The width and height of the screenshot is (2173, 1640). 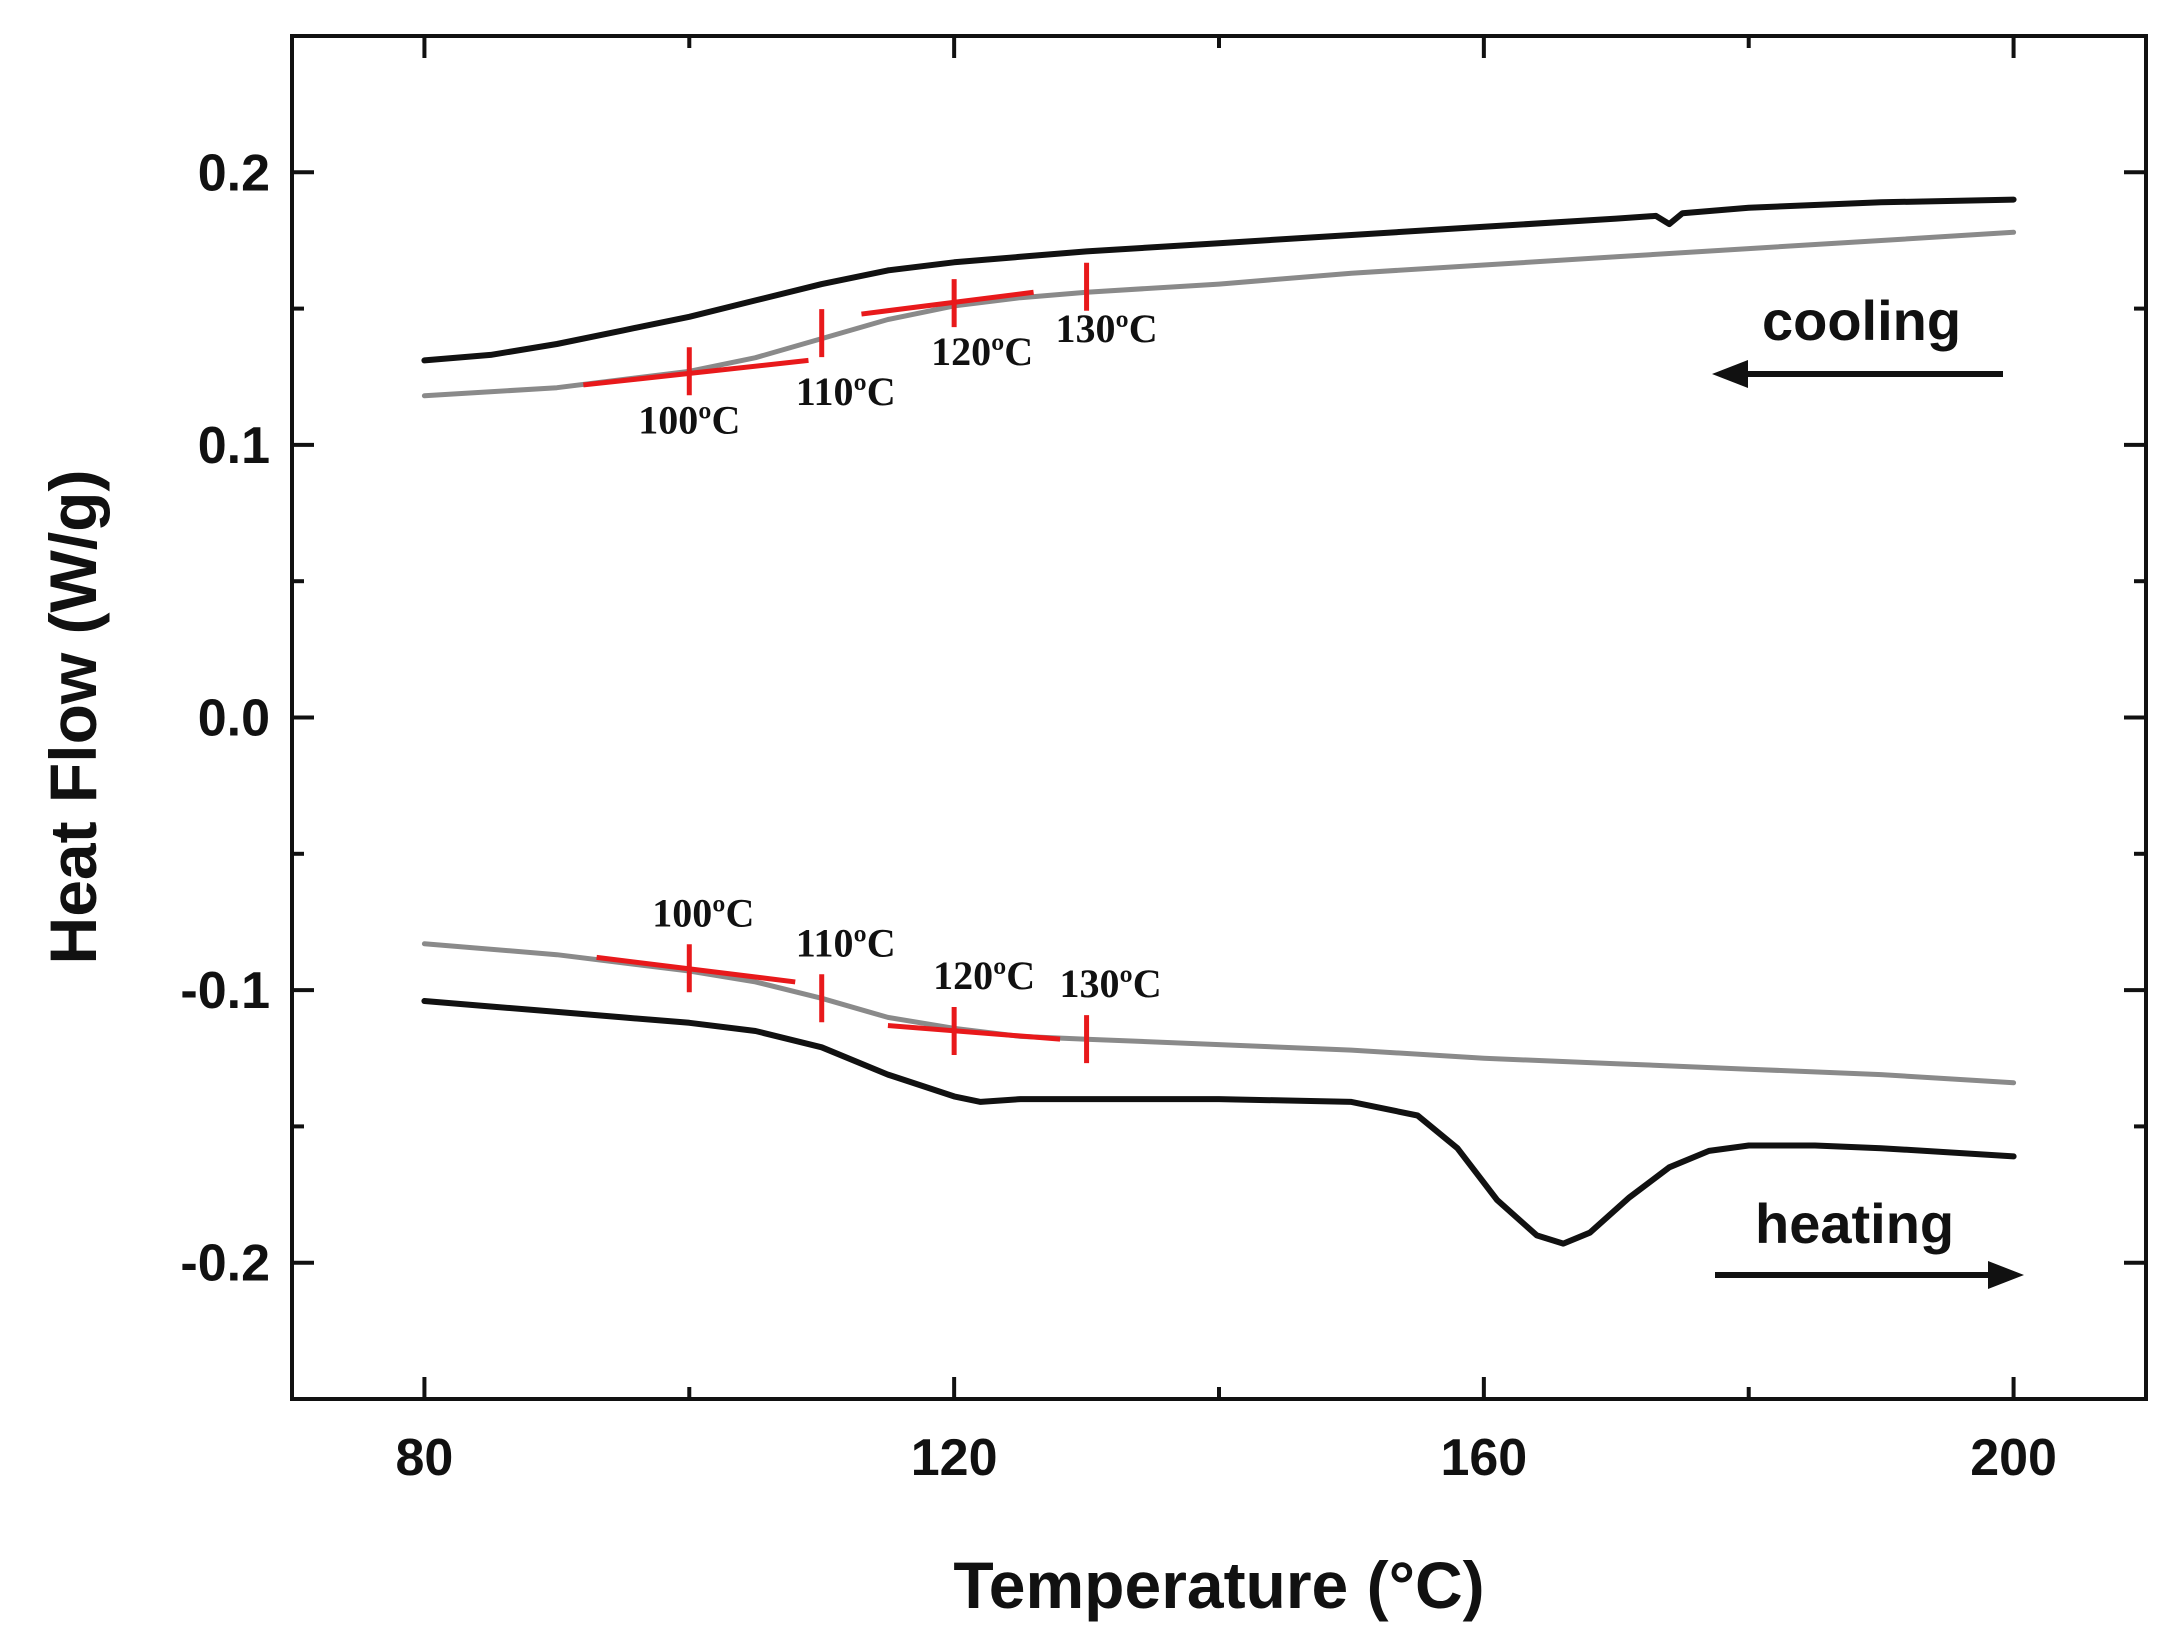 What do you see at coordinates (73, 717) in the screenshot?
I see `y-axis-label: Heat Flow (W/g)` at bounding box center [73, 717].